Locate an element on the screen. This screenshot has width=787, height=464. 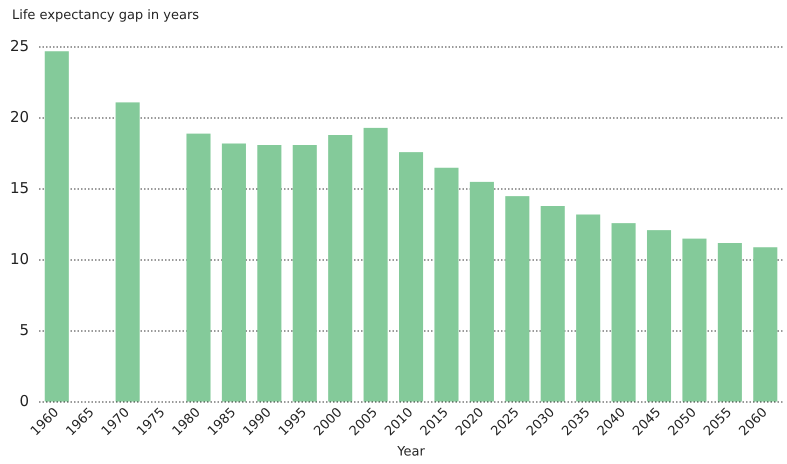
y-tick-label: 15 is located at coordinates (20, 187).